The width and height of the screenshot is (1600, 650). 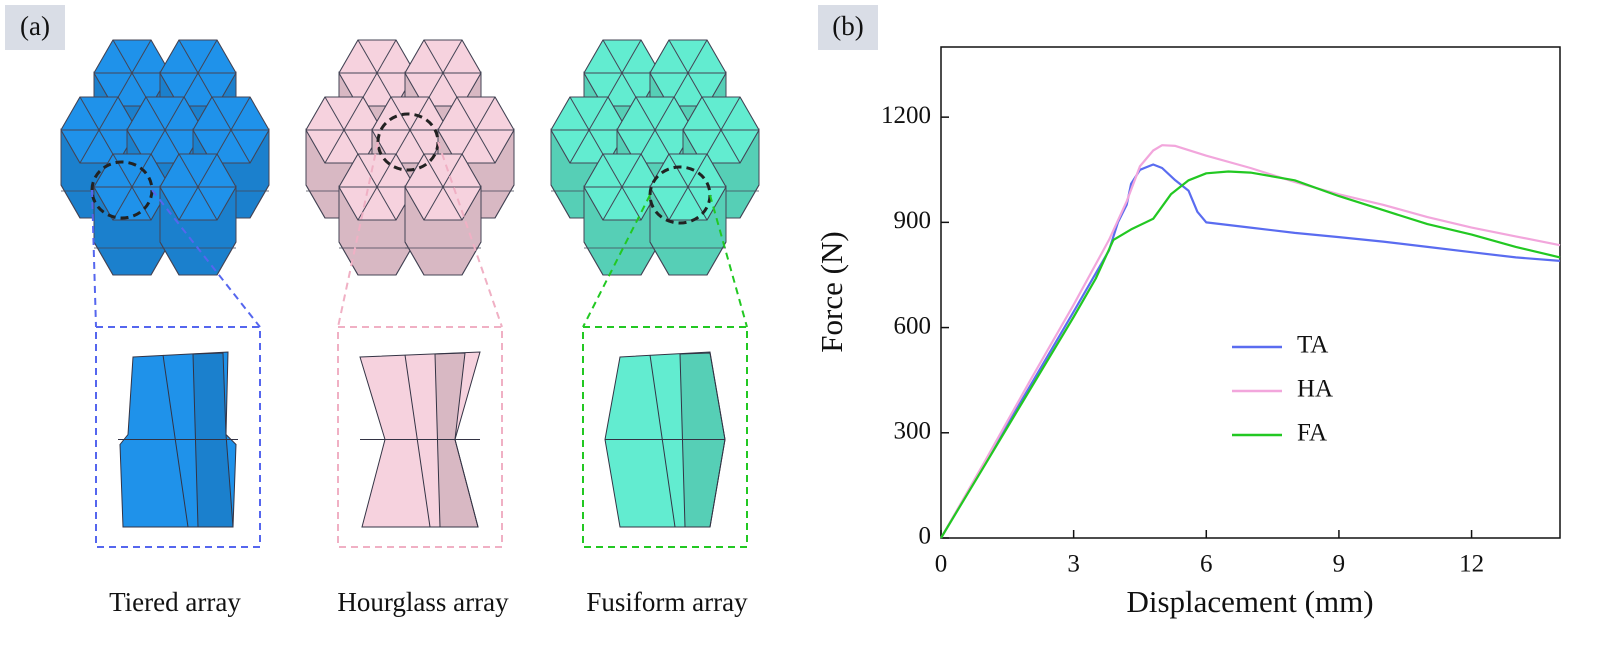 I want to click on y-tick-label: 300, so click(x=913, y=431).